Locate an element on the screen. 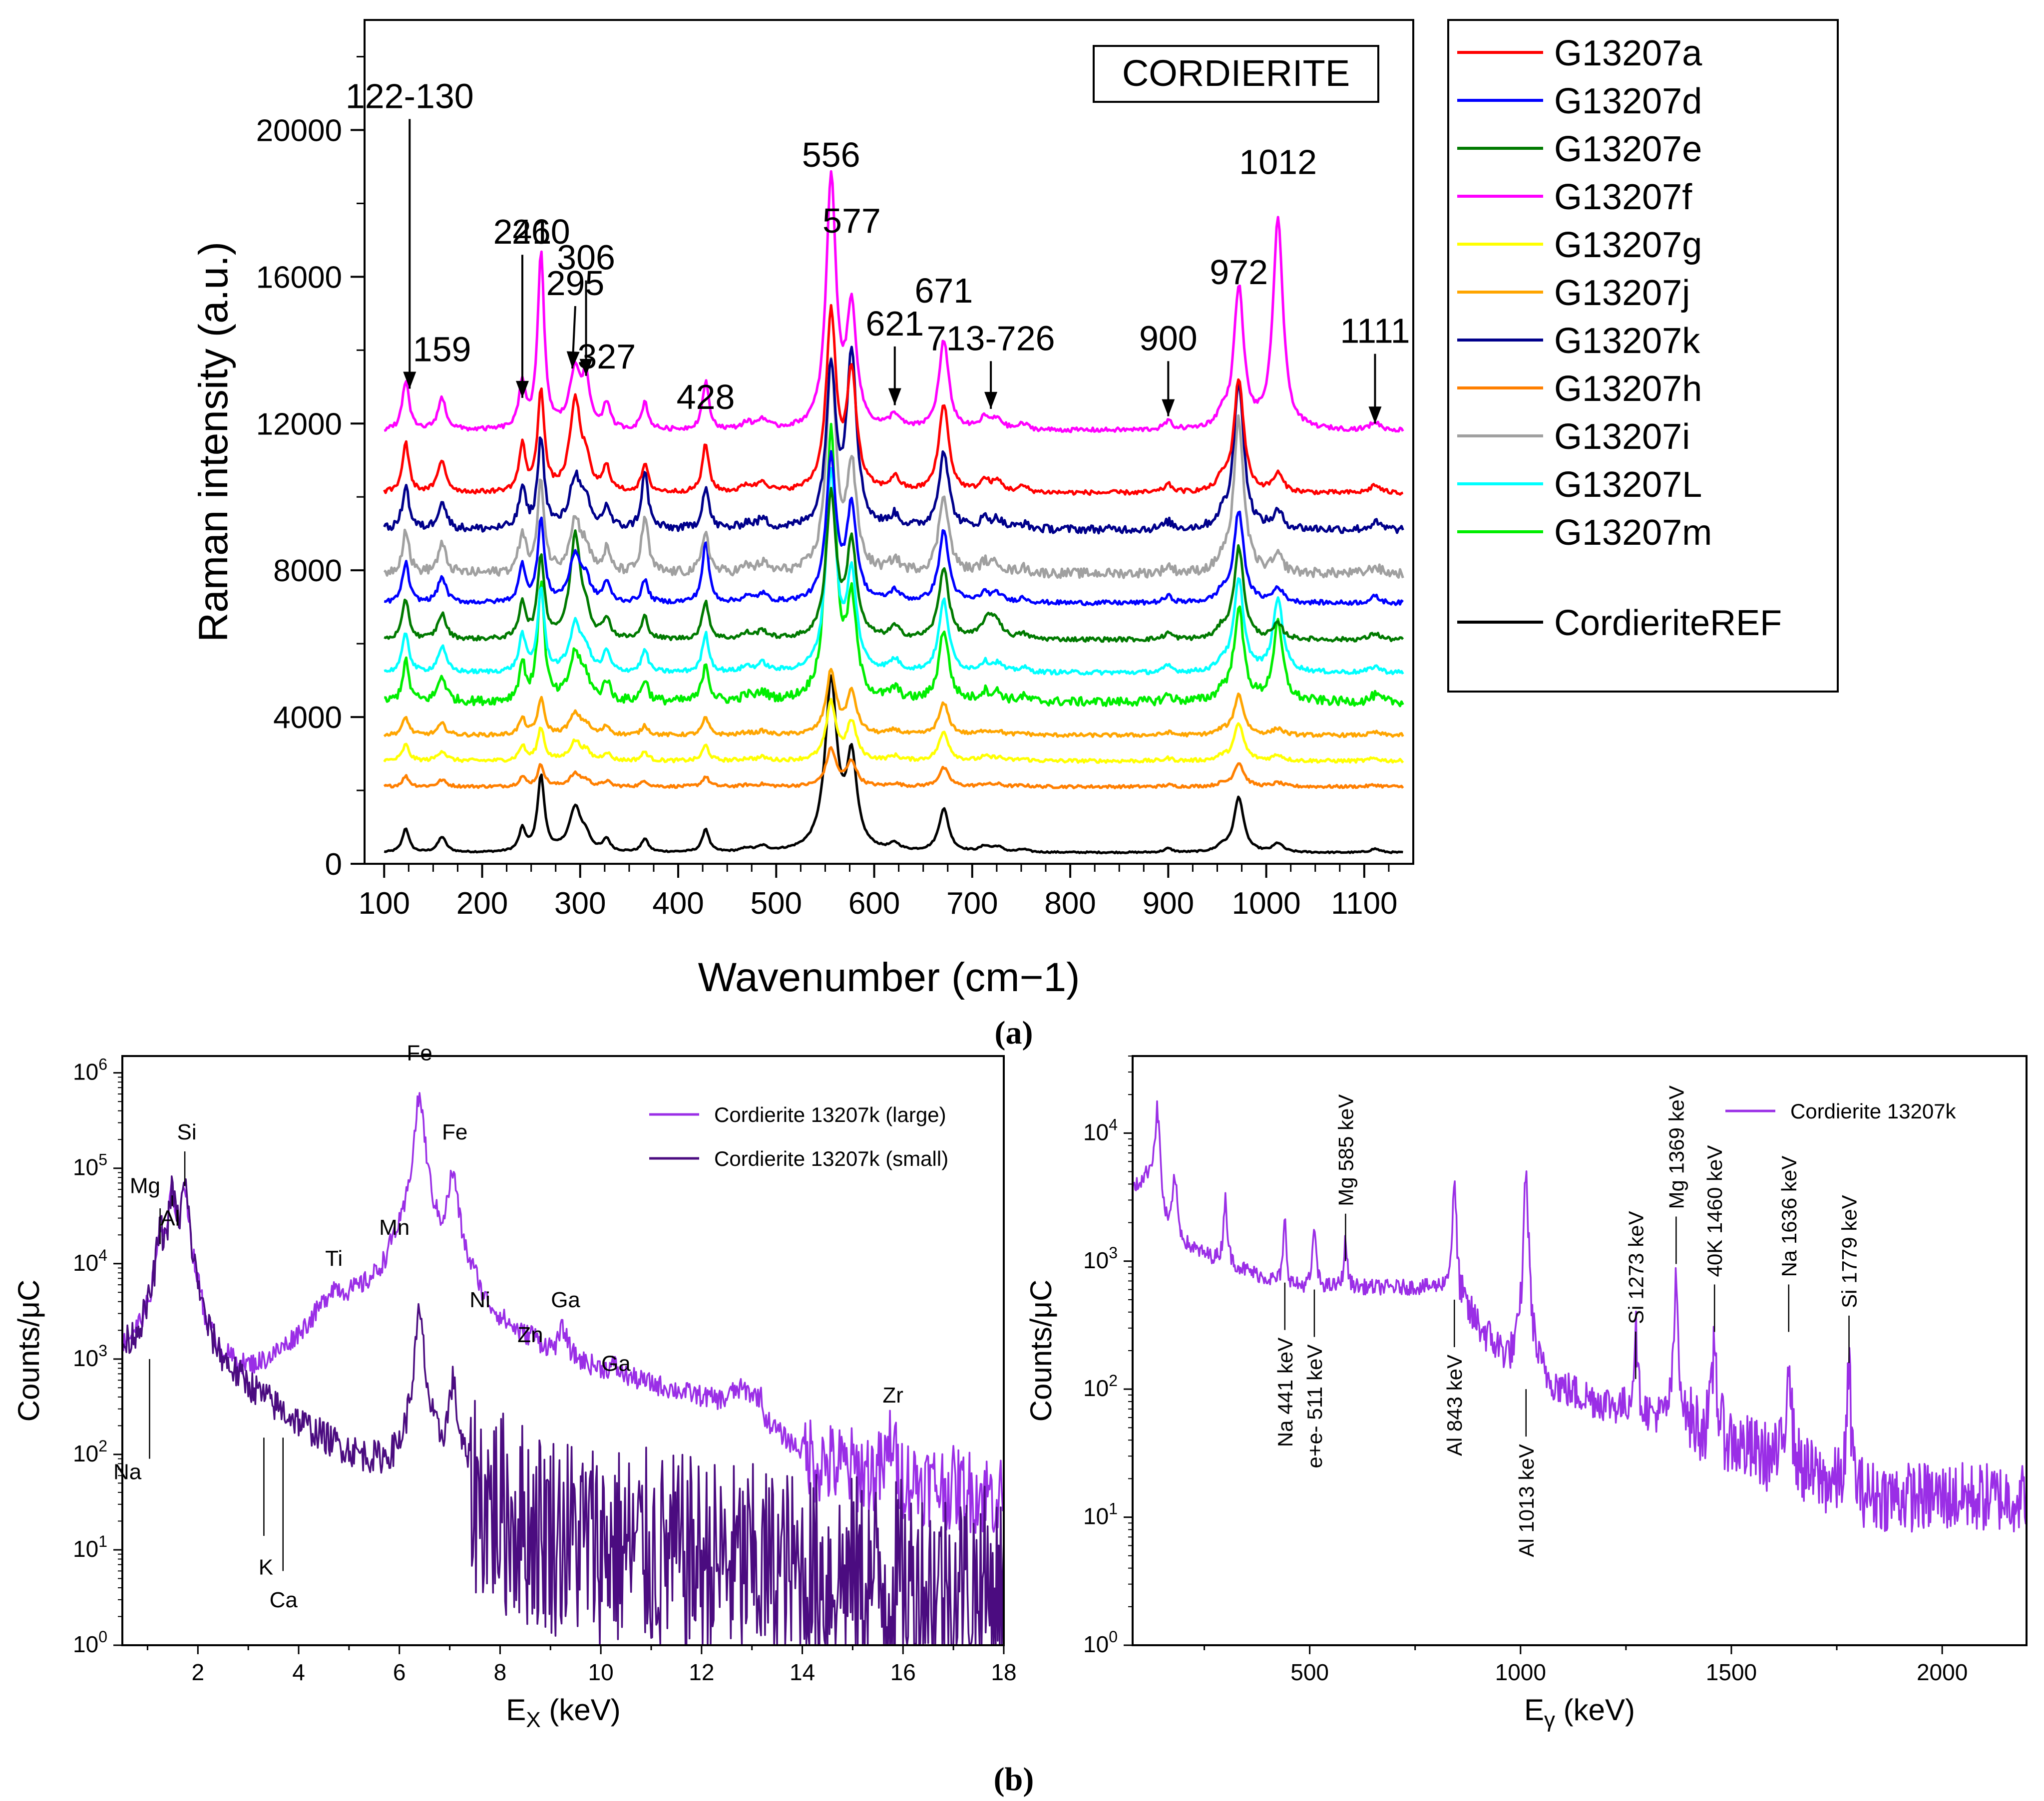 This screenshot has height=1801, width=2044. raman-y-axis-label: Raman intensity (a.u.) is located at coordinates (213, 442).